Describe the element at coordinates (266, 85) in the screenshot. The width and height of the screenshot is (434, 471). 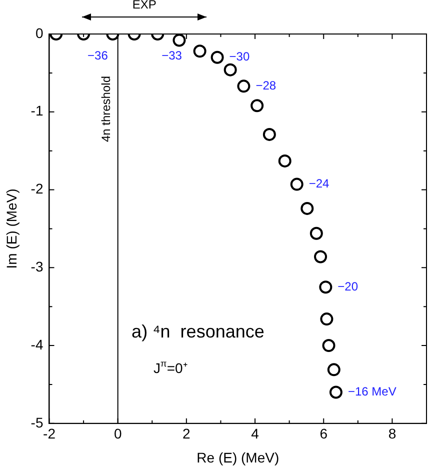
I see `annotation: −28` at that location.